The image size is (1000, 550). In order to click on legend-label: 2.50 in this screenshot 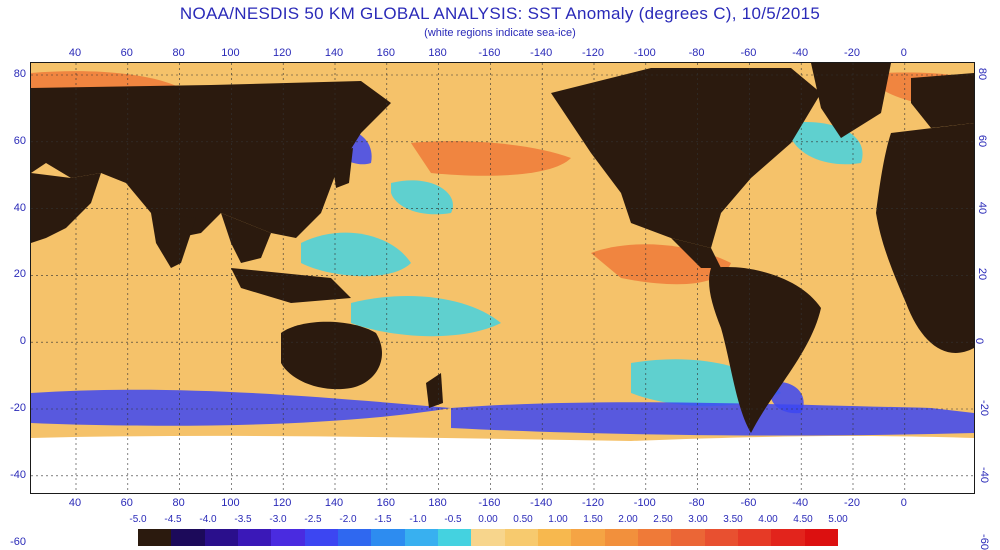, I will do `click(663, 519)`.